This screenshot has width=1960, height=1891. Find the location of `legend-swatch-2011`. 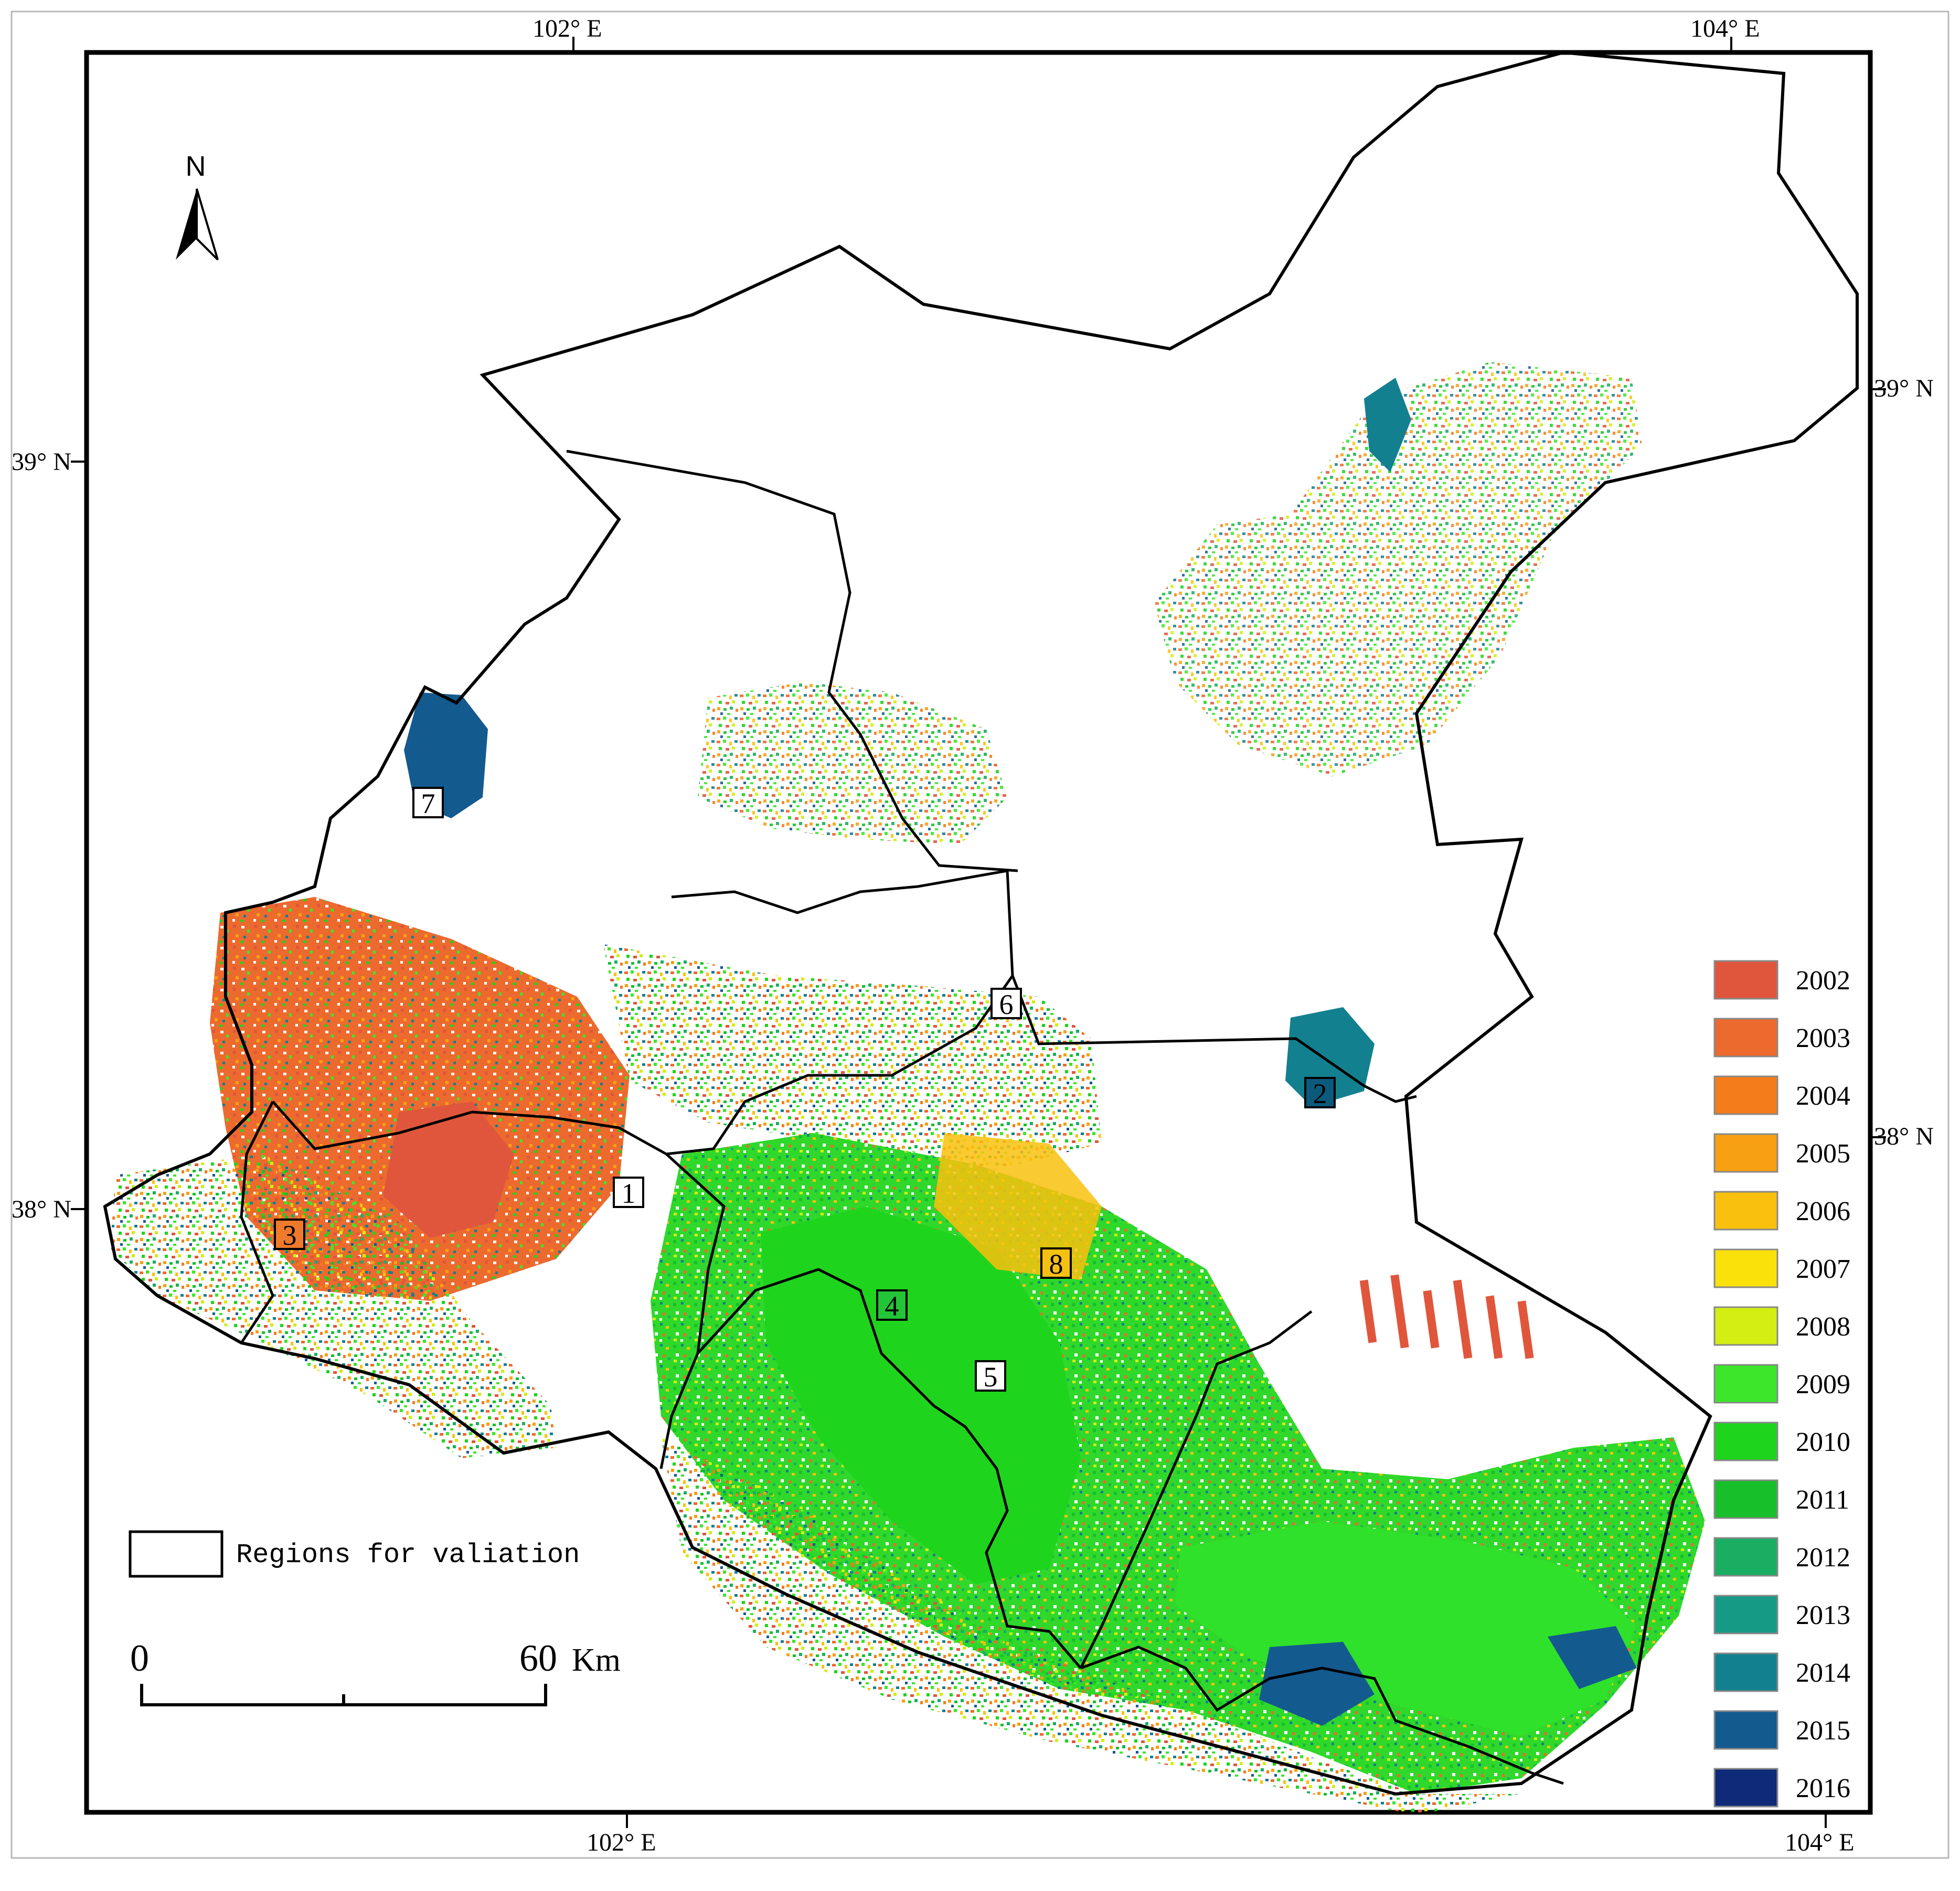

legend-swatch-2011 is located at coordinates (1745, 1499).